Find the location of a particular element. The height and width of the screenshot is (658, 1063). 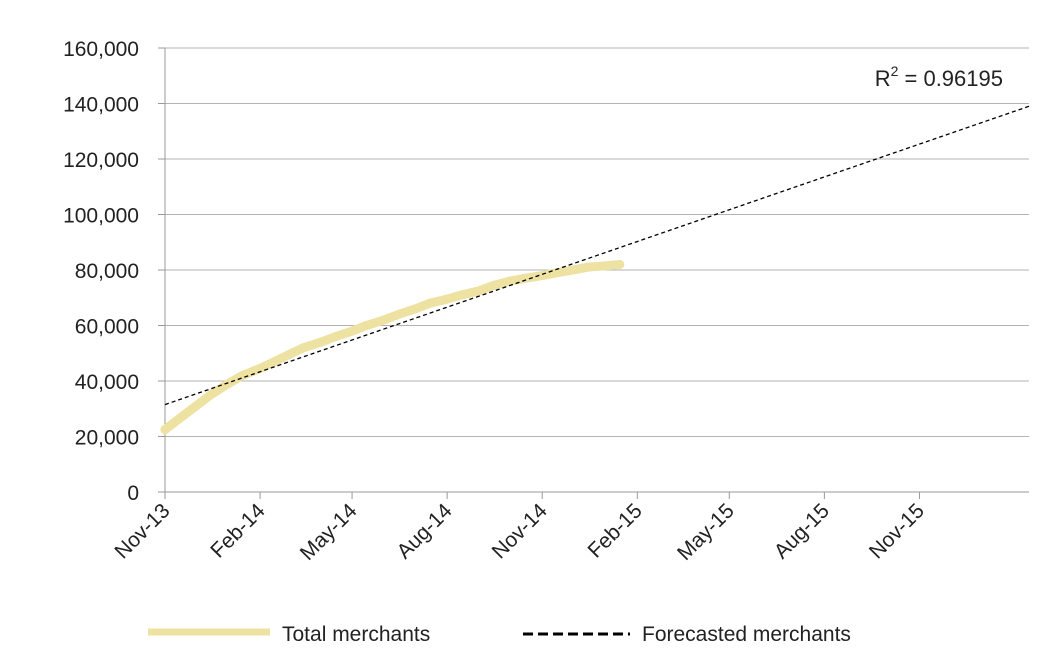

r-squared-base: R is located at coordinates (883, 78).